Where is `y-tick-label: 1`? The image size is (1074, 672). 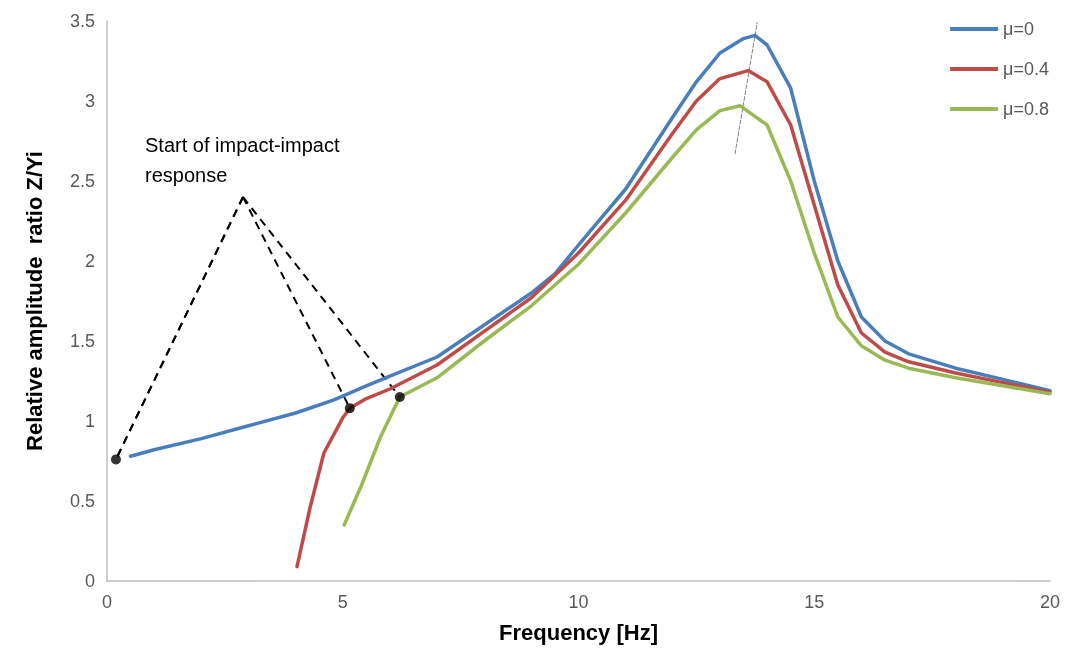 y-tick-label: 1 is located at coordinates (89, 421).